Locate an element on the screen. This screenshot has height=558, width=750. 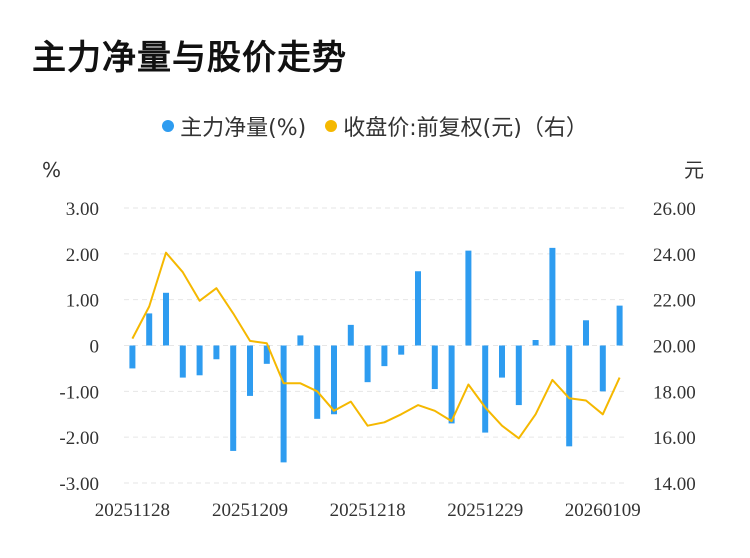
left-tick-label: 1.00 is located at coordinates (82, 301).